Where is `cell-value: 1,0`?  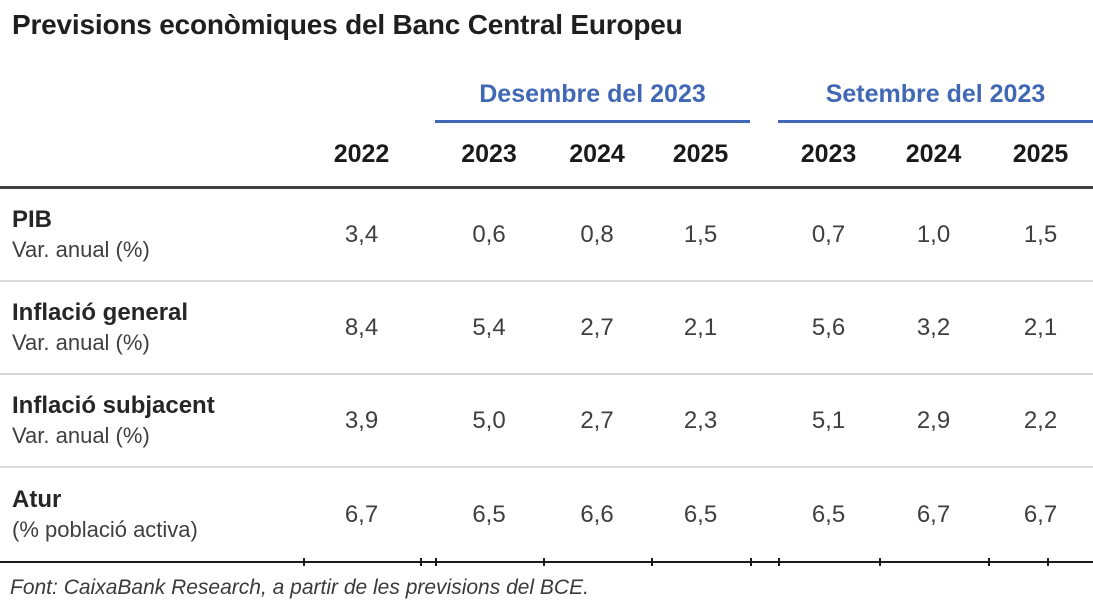 cell-value: 1,0 is located at coordinates (933, 234).